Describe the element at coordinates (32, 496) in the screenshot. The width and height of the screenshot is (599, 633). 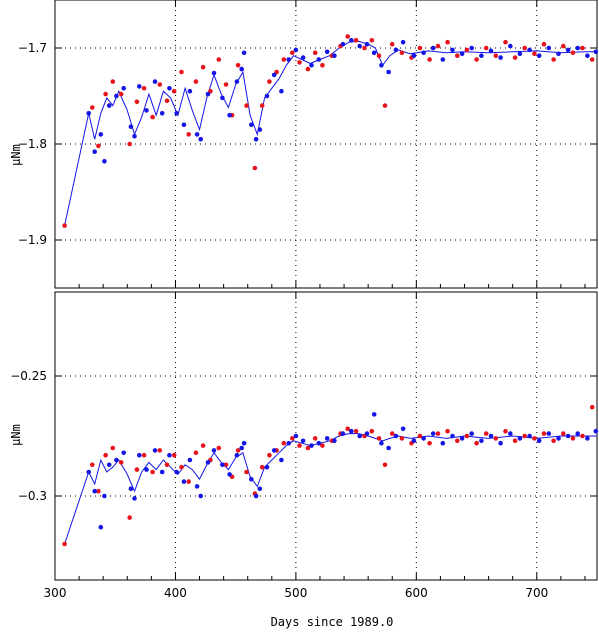
I see `bottom-y-tick-label: −0.3` at that location.